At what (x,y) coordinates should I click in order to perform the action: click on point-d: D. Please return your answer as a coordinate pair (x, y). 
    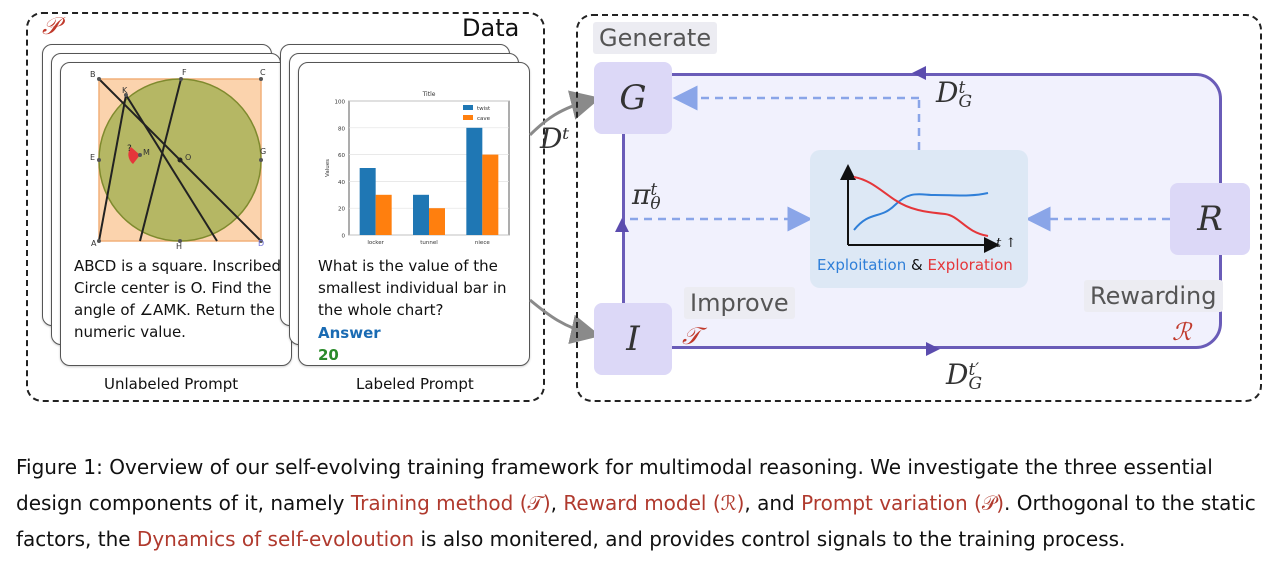
    Looking at the image, I should click on (261, 243).